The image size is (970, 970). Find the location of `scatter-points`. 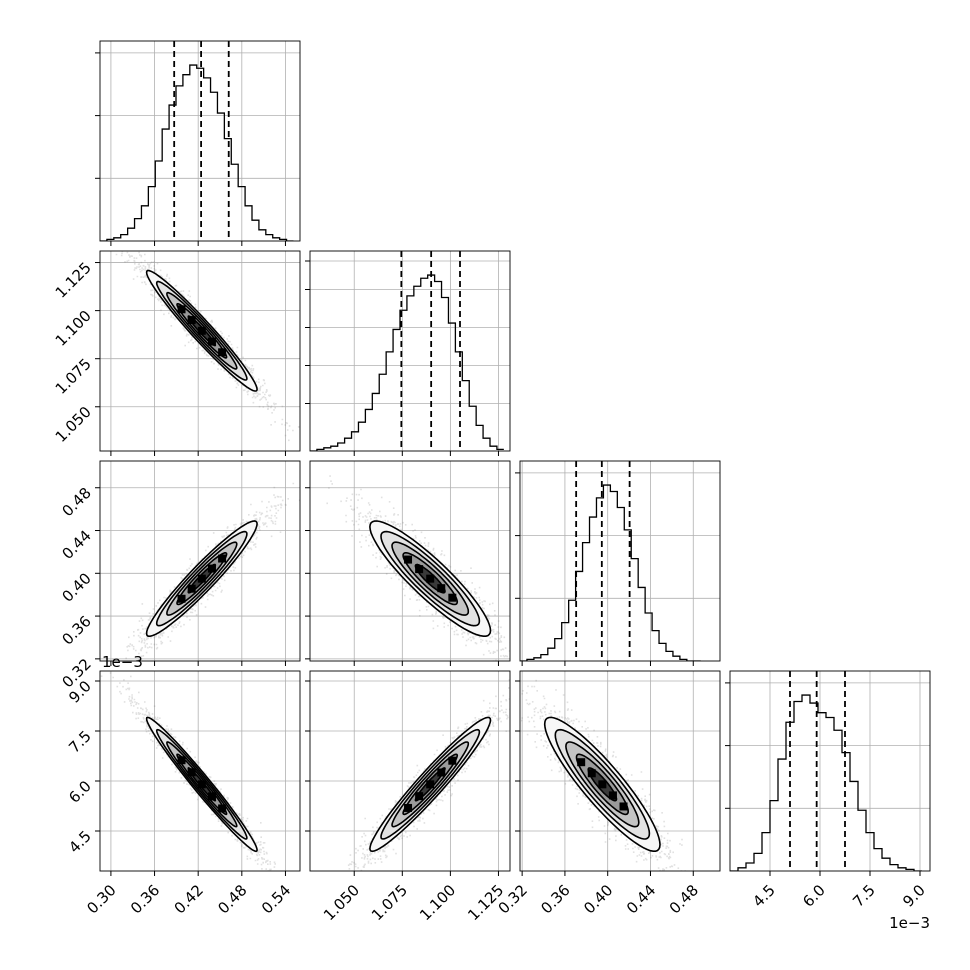

scatter-points is located at coordinates (207, 346).